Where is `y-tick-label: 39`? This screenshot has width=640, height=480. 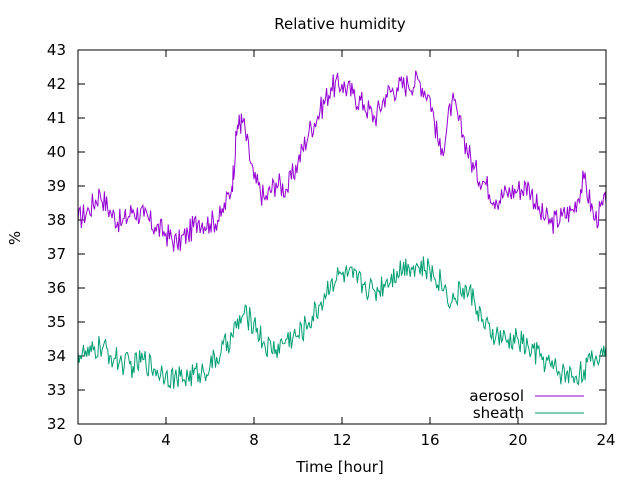 y-tick-label: 39 is located at coordinates (56, 186).